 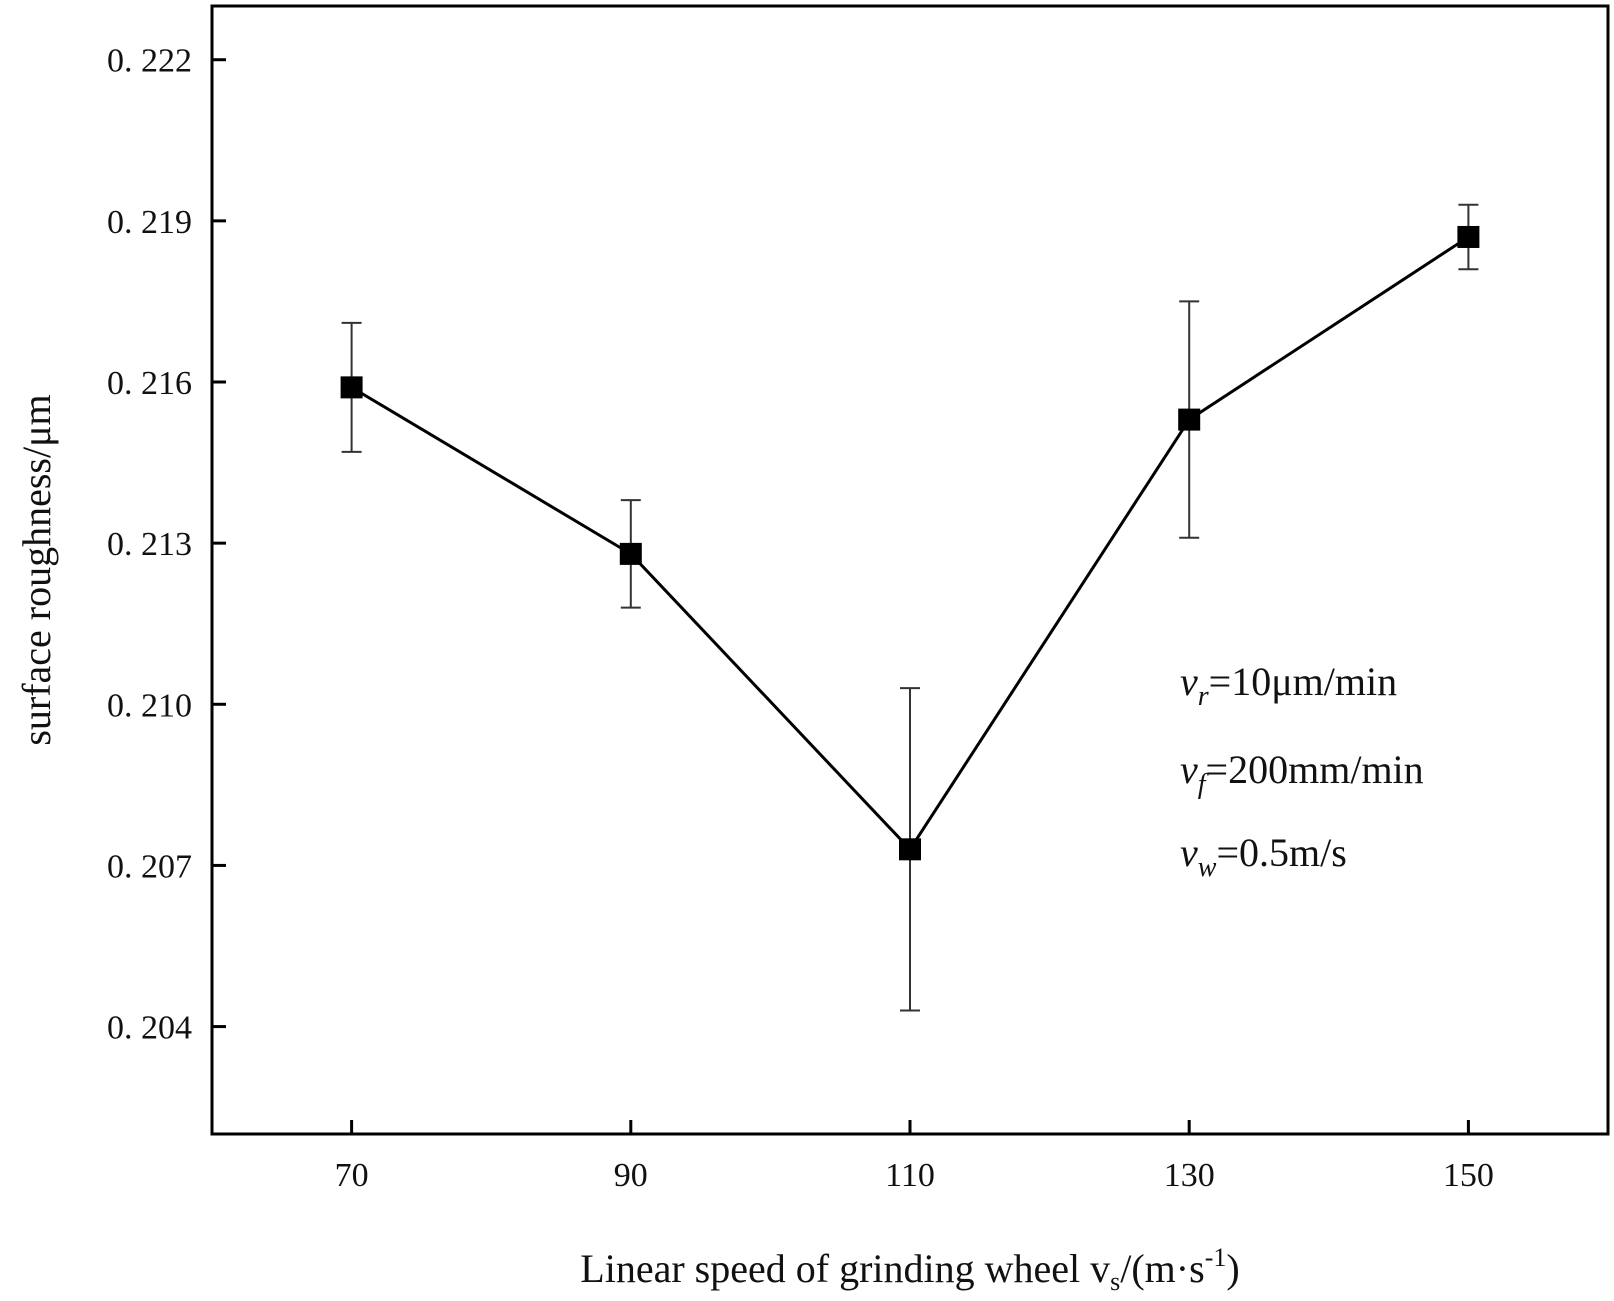 I want to click on annotation-vf: vf=200mm/min, so click(x=1302, y=773).